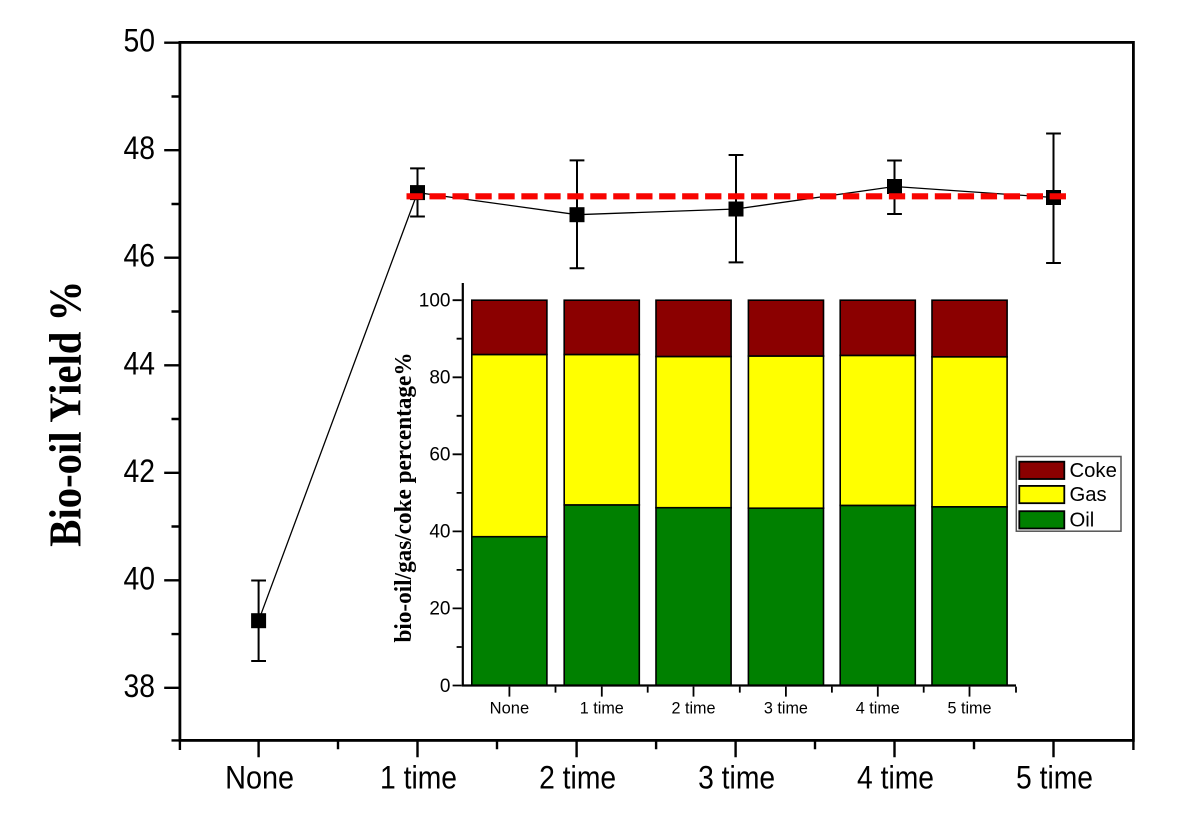  What do you see at coordinates (140, 686) in the screenshot?
I see `svg-text: 38` at bounding box center [140, 686].